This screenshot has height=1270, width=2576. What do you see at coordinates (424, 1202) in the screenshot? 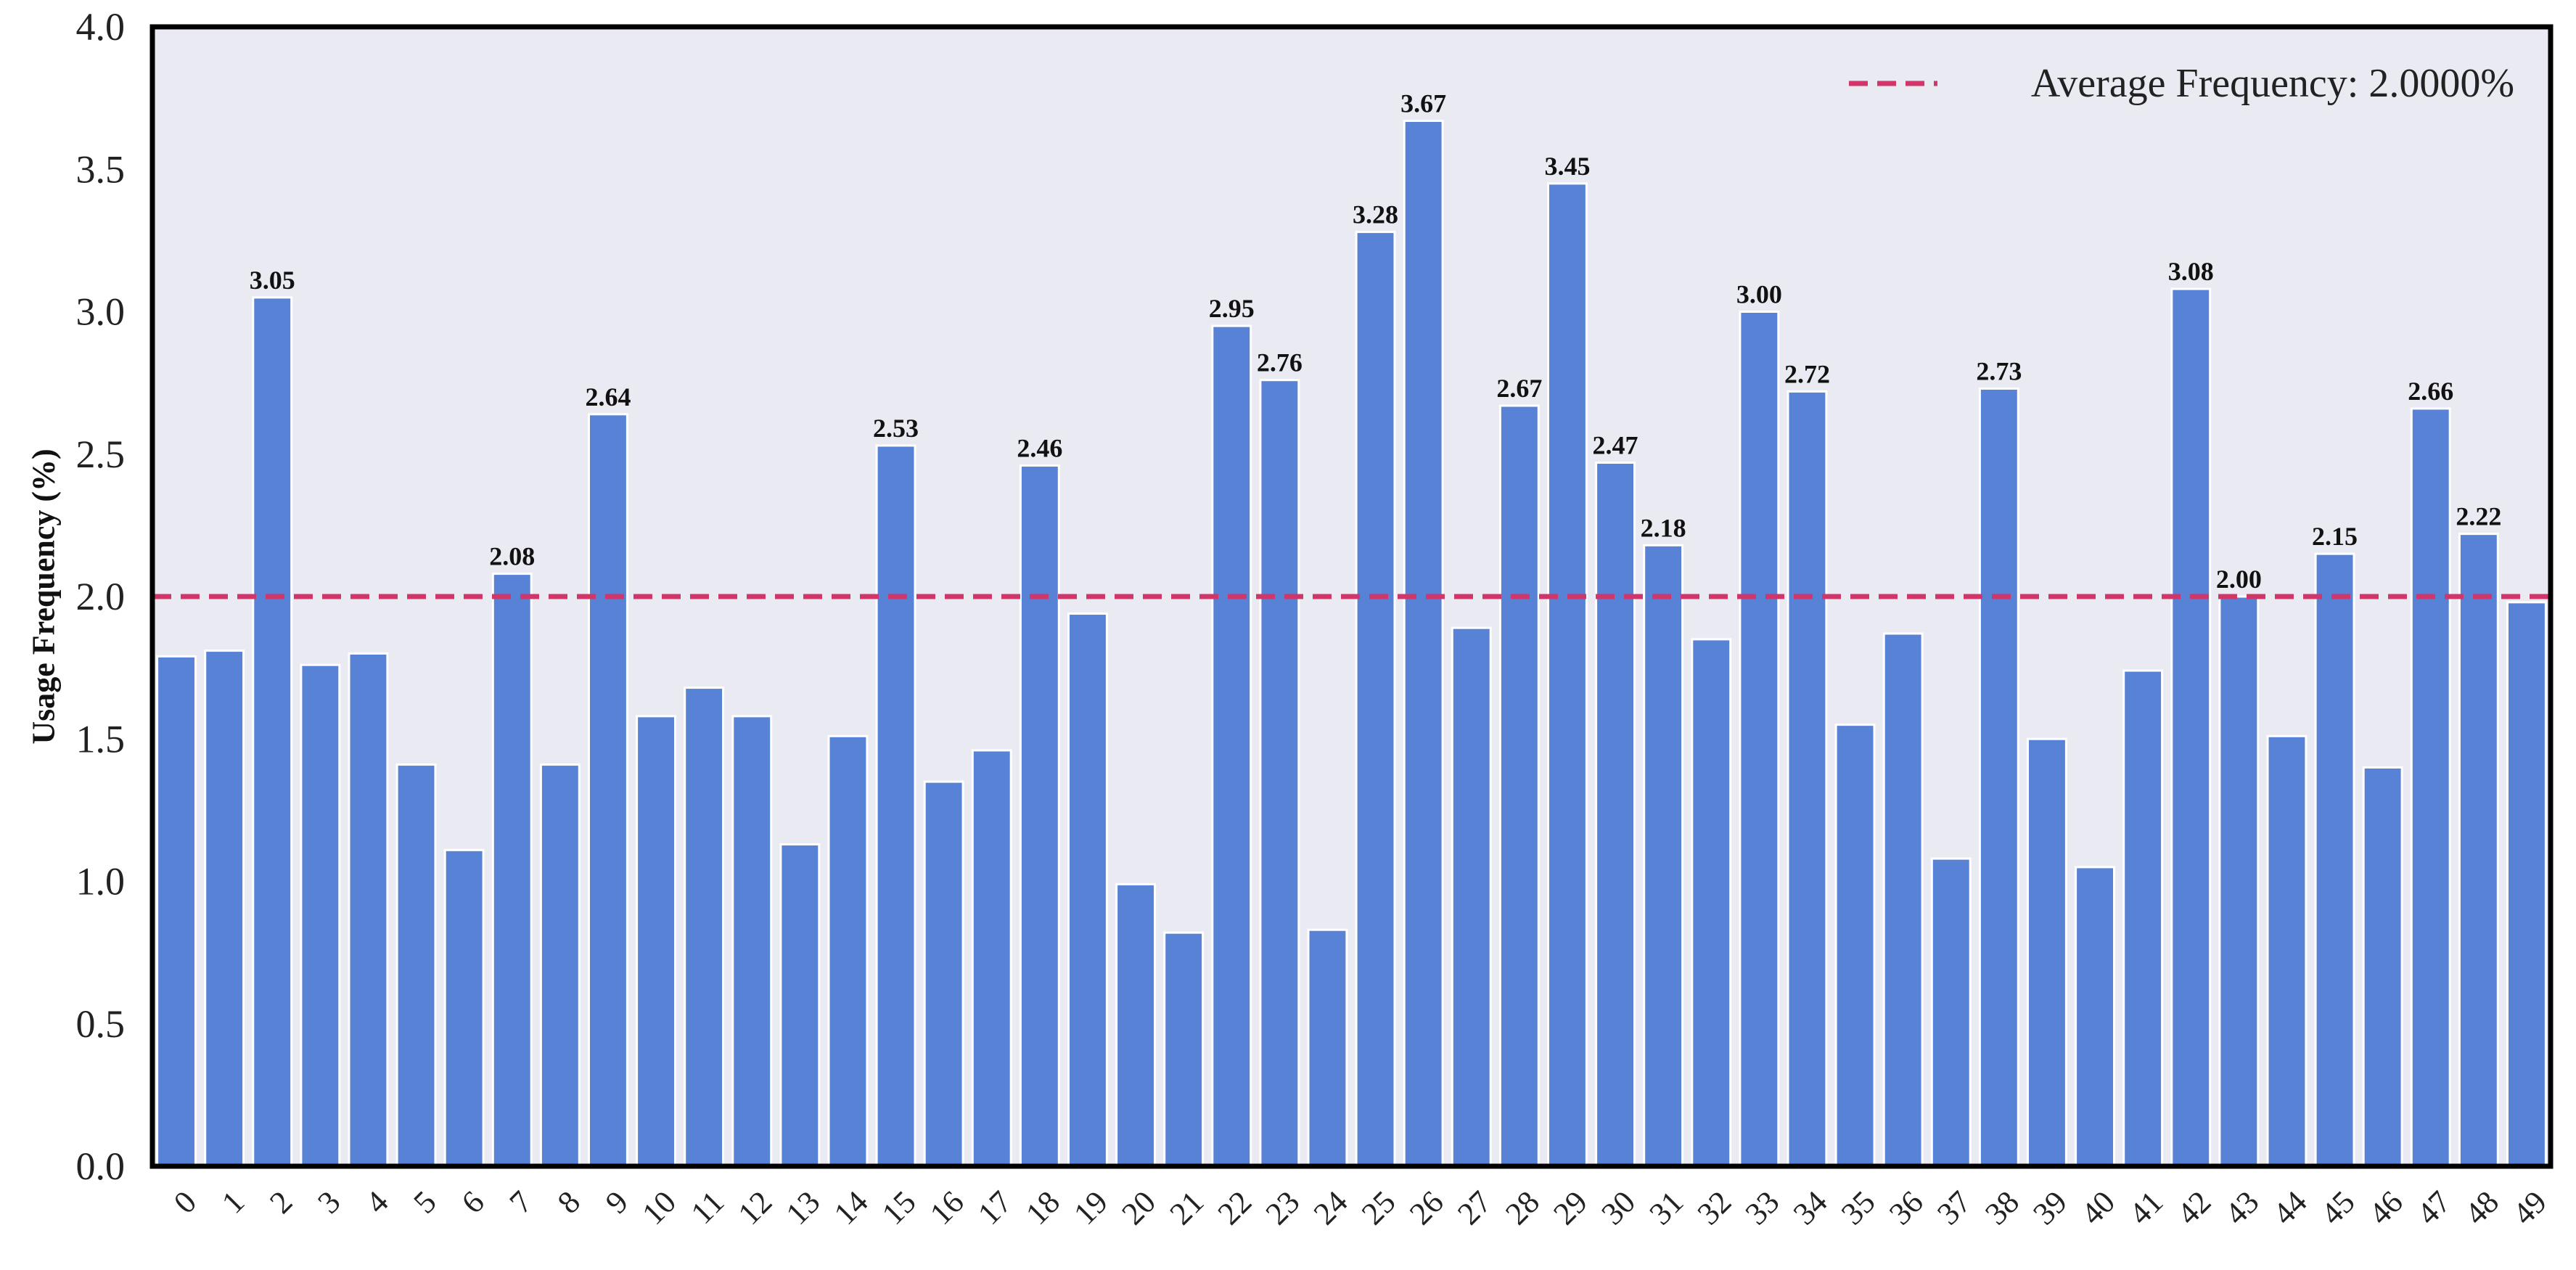
I see `x-tick-label: 5` at bounding box center [424, 1202].